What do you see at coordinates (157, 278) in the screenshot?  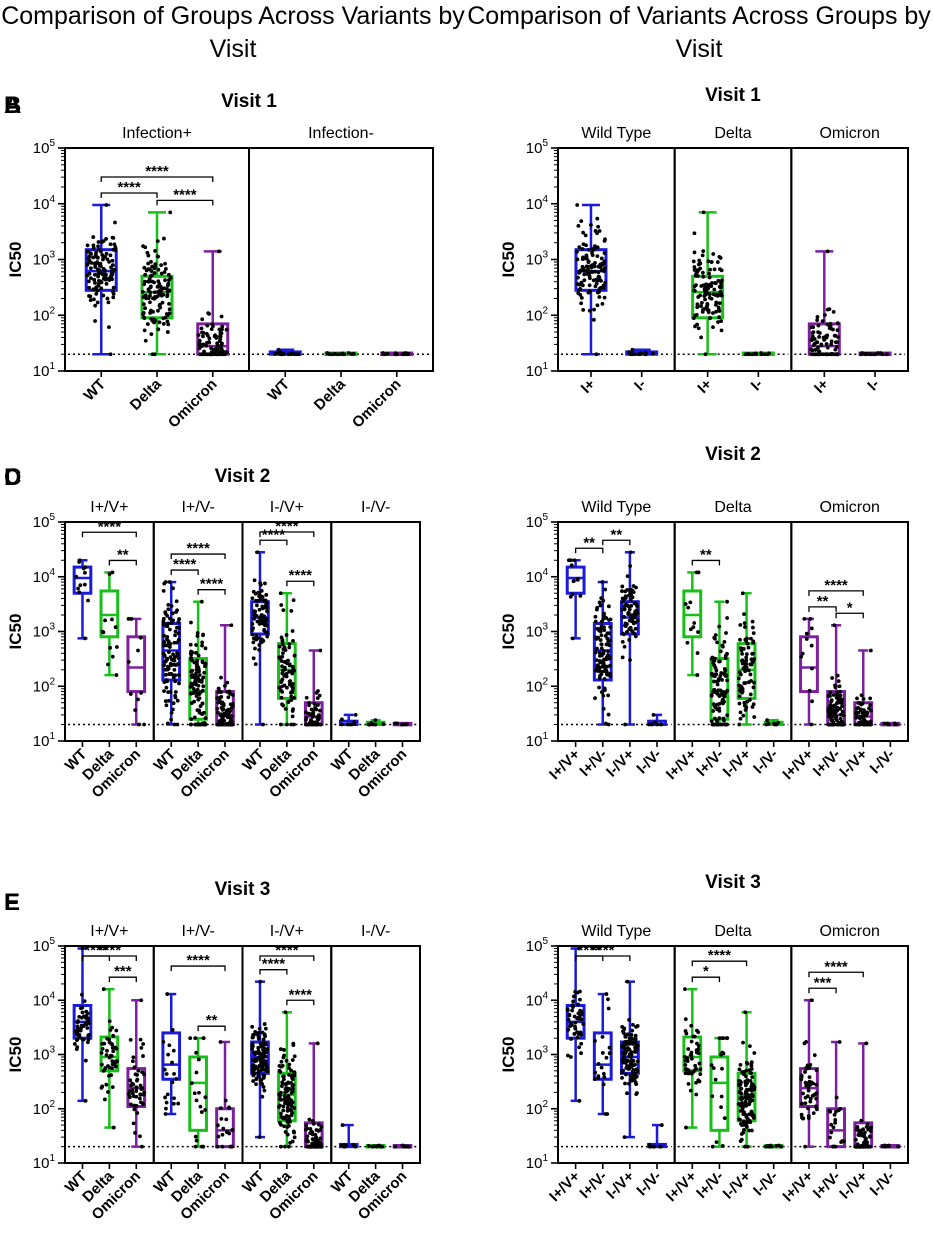 I see `subpanel-infection-: Infection+WT Delta Omicron**** ********` at bounding box center [157, 278].